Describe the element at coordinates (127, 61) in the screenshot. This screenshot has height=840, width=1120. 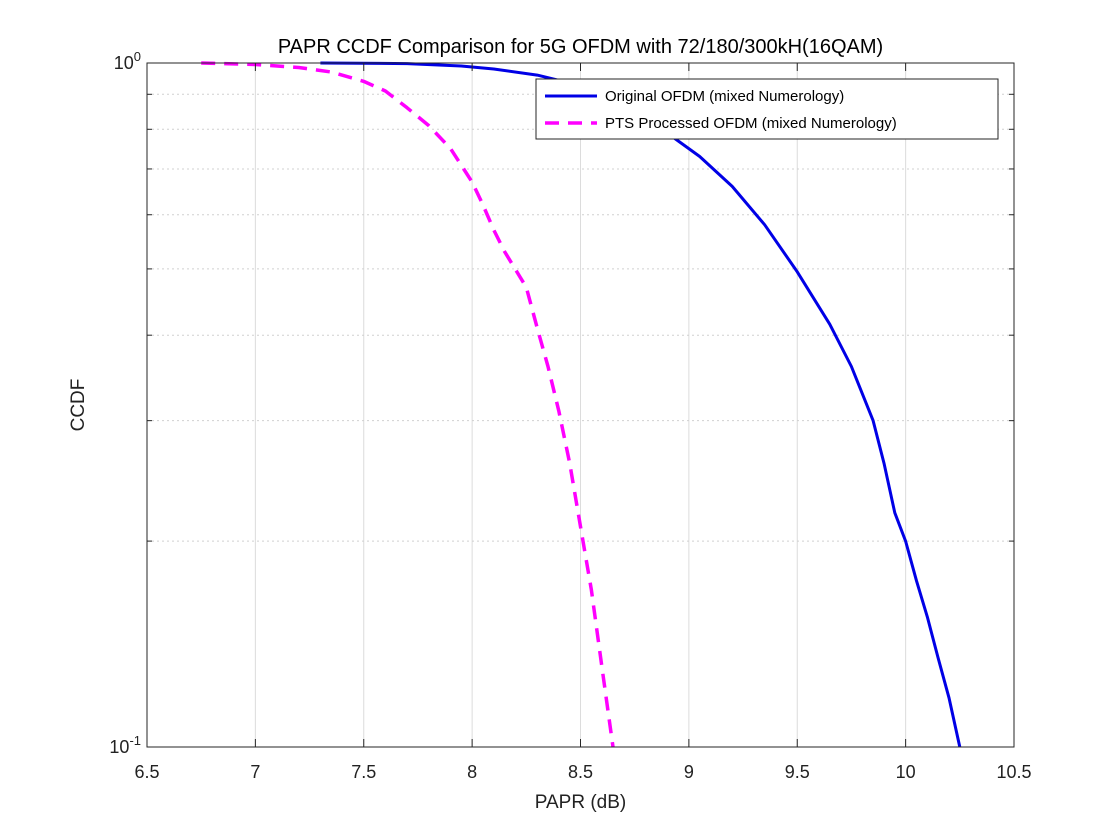
I see `y-tick-label: 10⁰` at that location.